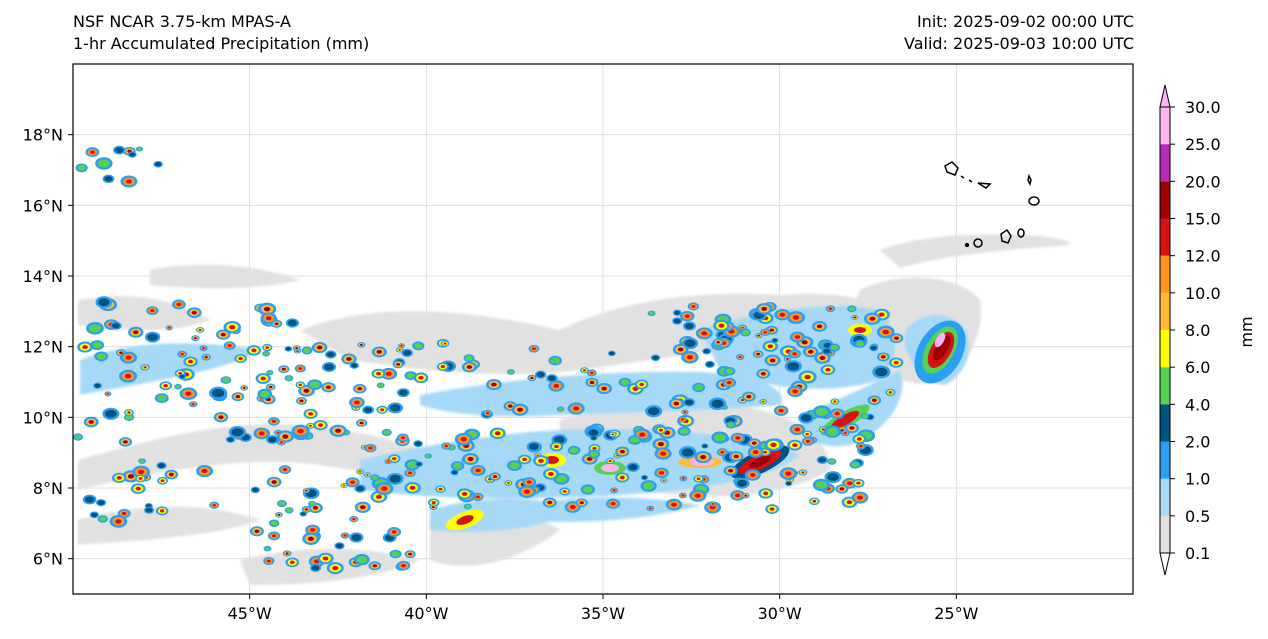  Describe the element at coordinates (43, 347) in the screenshot. I see `y-tick-label: 12°N` at that location.